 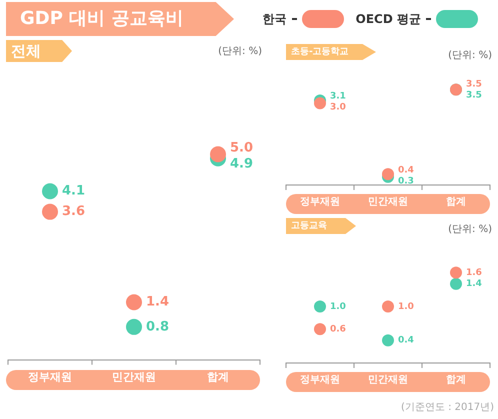 What do you see at coordinates (338, 97) in the screenshot?
I see `data-label: 3.1` at bounding box center [338, 97].